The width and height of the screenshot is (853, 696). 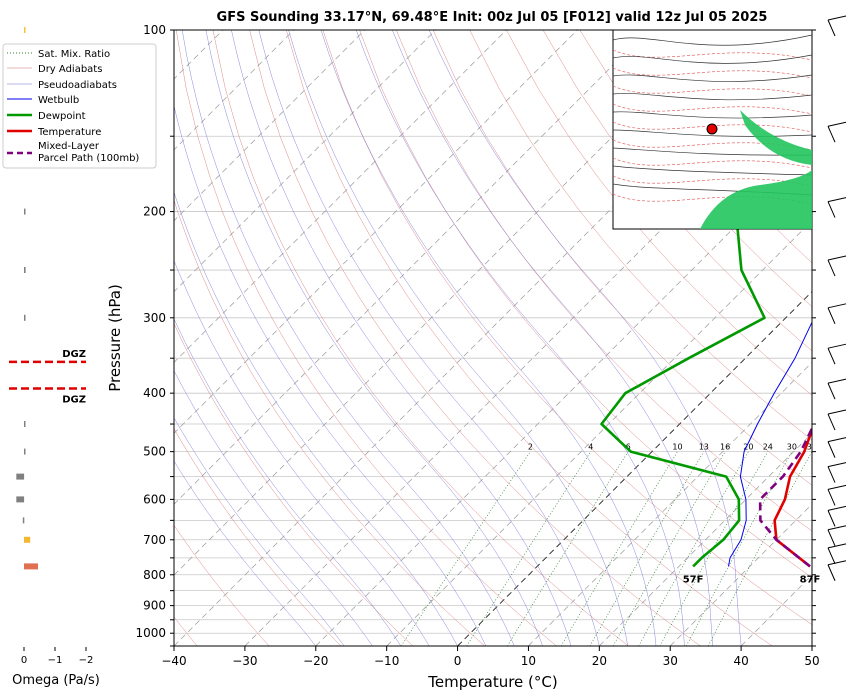 What do you see at coordinates (748, 447) in the screenshot?
I see `mixing-ratio-label: 20` at bounding box center [748, 447].